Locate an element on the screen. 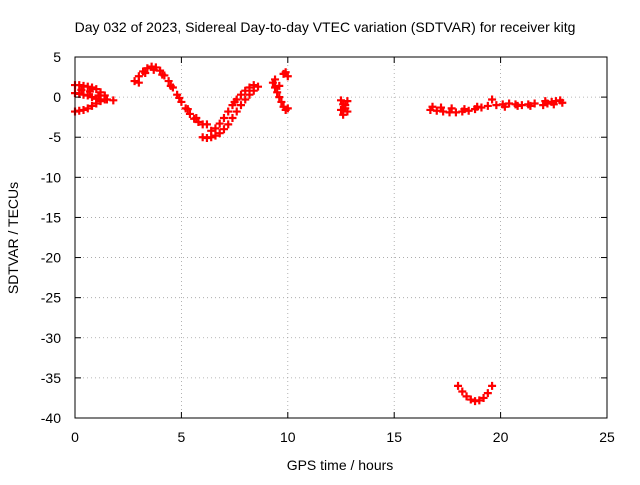 This screenshot has height=485, width=640. x-axis-title: GPS time / hours is located at coordinates (340, 465).